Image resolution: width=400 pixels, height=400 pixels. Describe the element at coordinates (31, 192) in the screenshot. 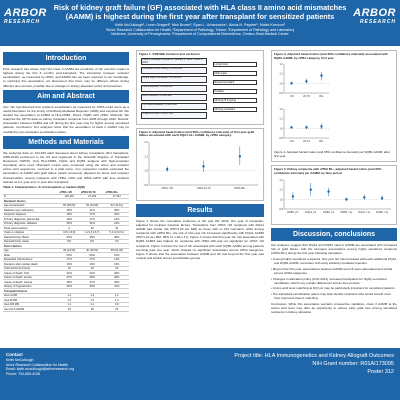

I see `table-header-cell` at that location.